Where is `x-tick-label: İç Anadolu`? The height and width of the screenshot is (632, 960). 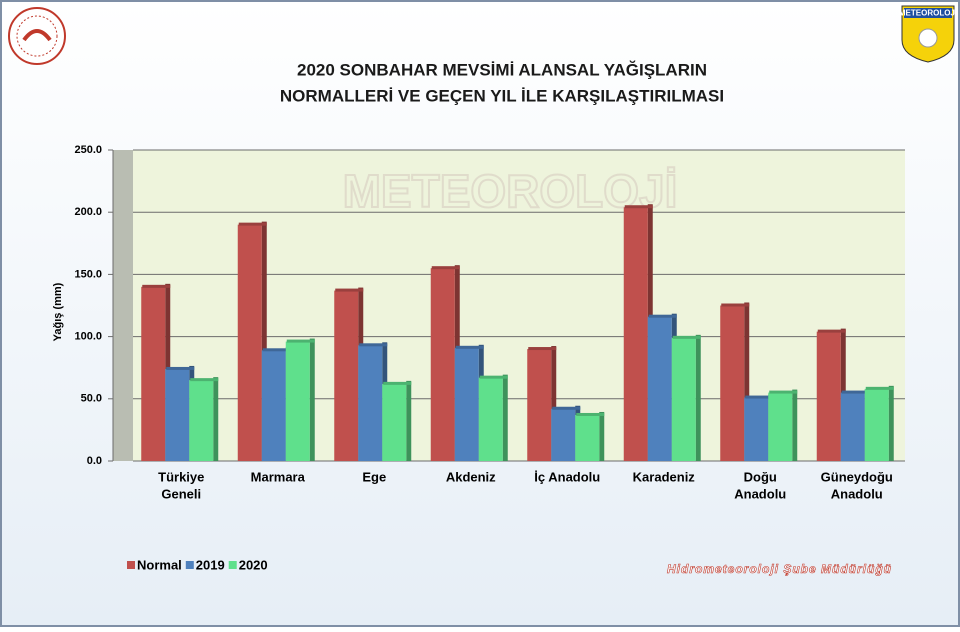 x-tick-label: İç Anadolu is located at coordinates (567, 476).